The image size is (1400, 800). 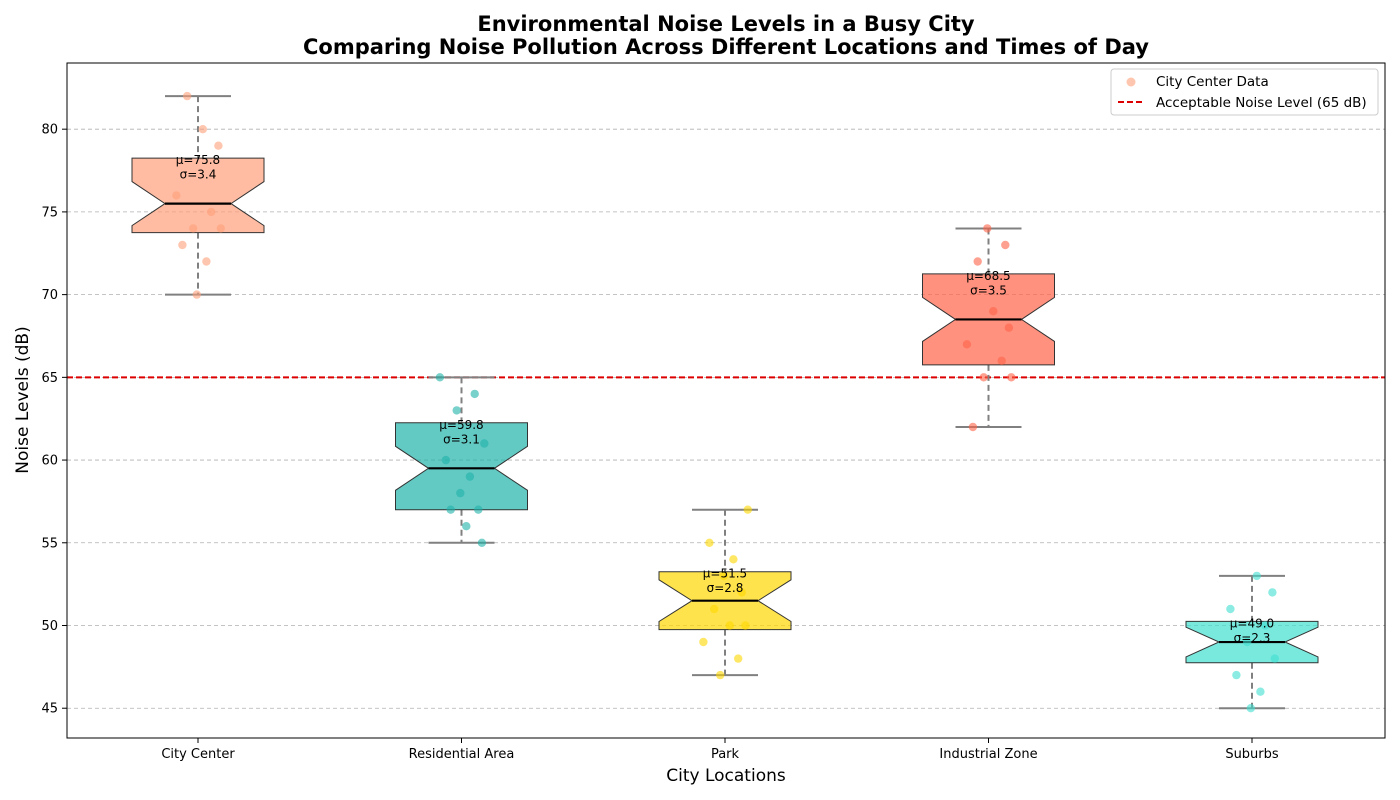 What do you see at coordinates (461, 439) in the screenshot?
I see `std-label: σ=3.1` at bounding box center [461, 439].